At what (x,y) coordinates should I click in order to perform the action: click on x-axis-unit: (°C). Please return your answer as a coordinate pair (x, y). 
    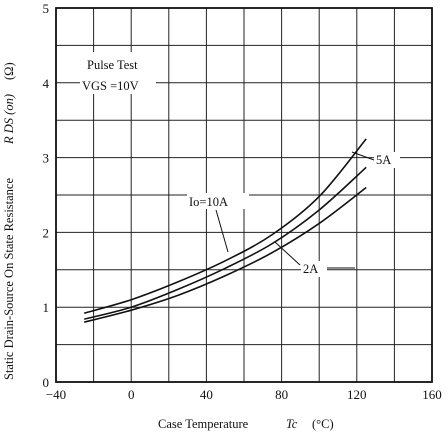
    Looking at the image, I should click on (323, 424).